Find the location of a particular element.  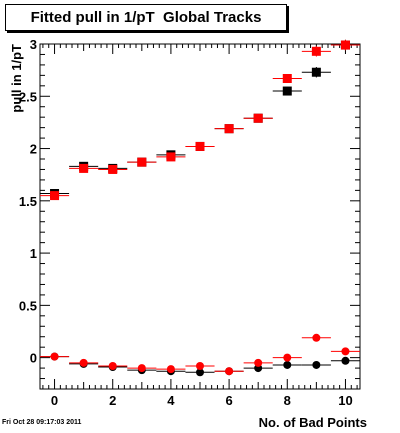

y-tick-label: 2.5 is located at coordinates (28, 96).